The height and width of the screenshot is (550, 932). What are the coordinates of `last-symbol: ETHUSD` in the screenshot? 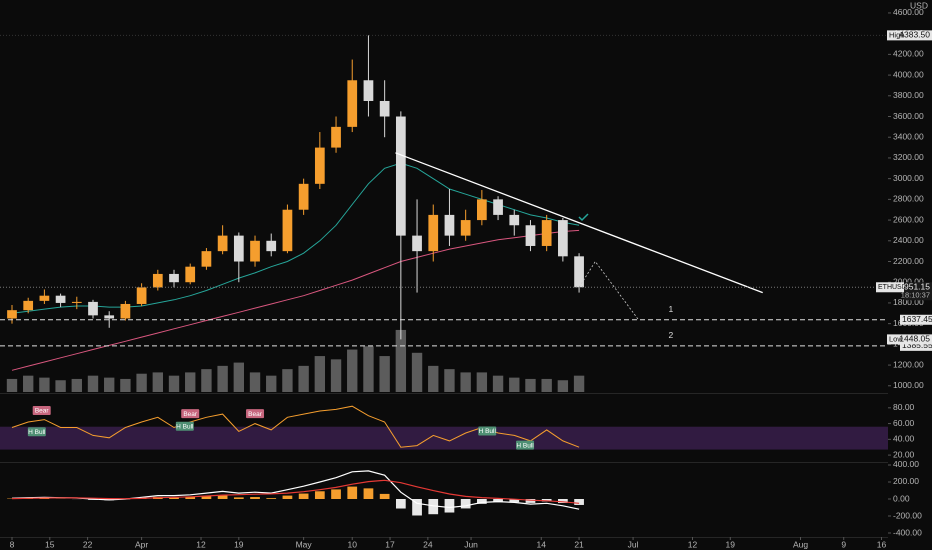 It's located at (892, 287).